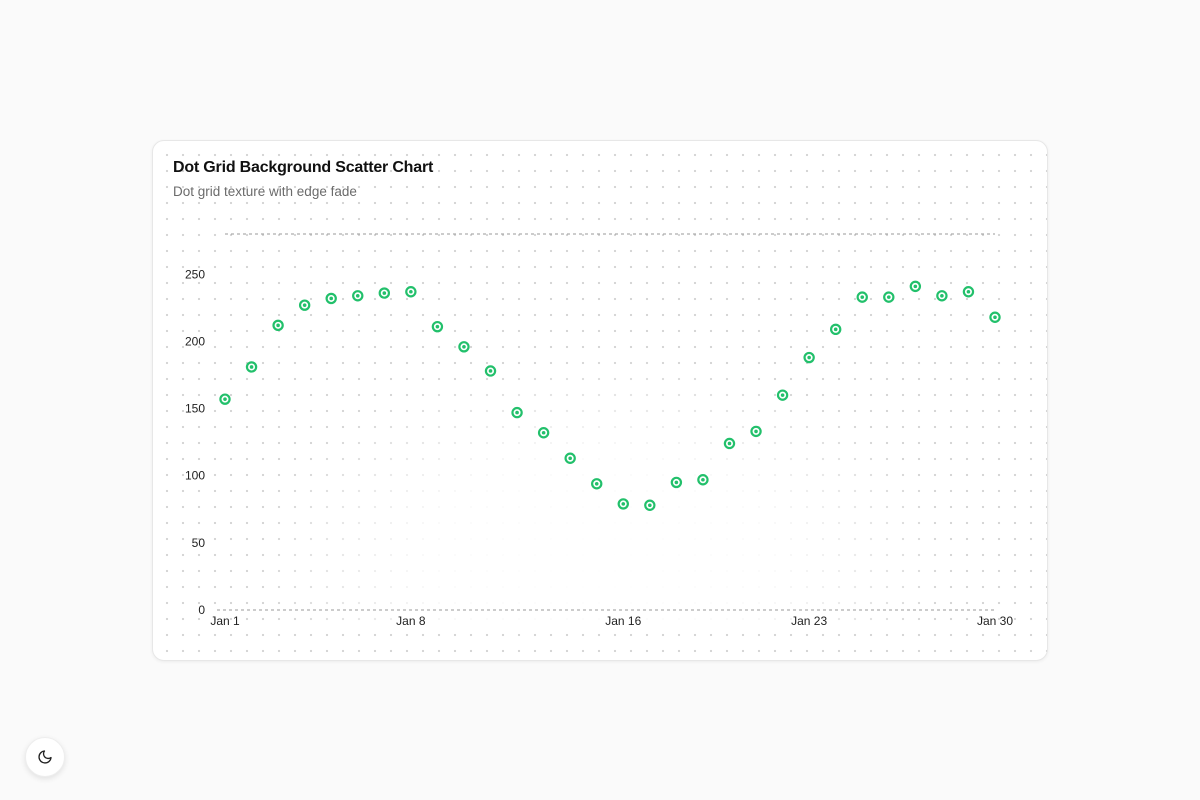 The image size is (1200, 800). I want to click on x-tick-label: Jan 16, so click(623, 621).